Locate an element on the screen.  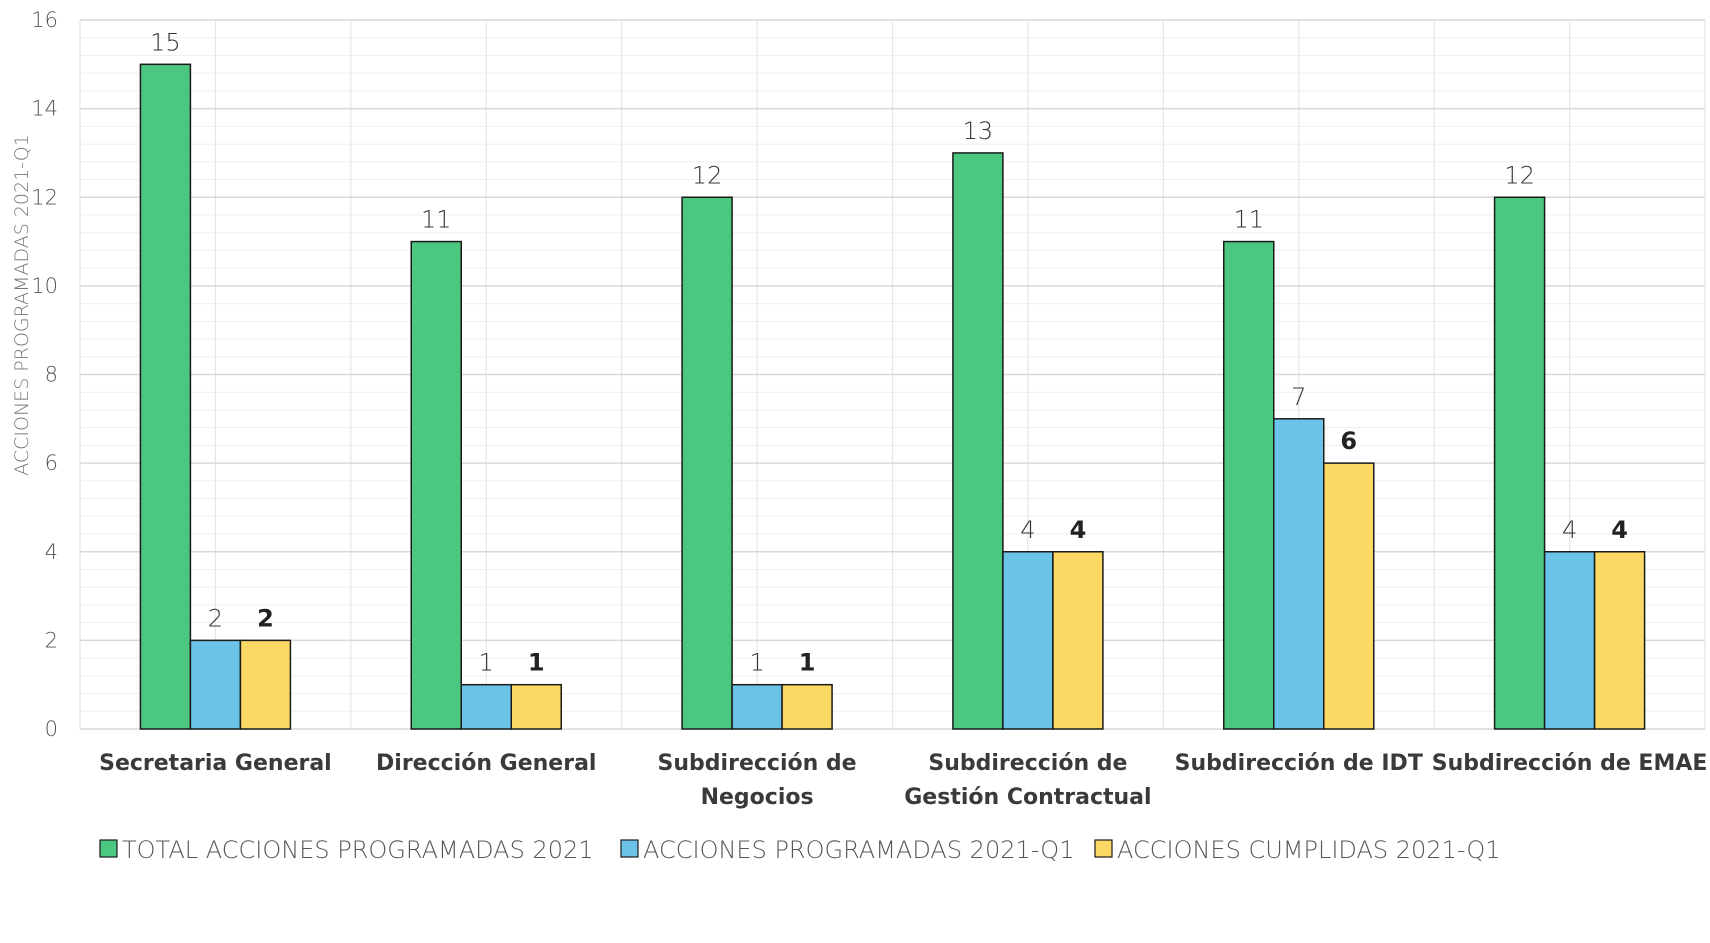
legend-label: ACCIONES PROGRAMADAS 2021-Q1 is located at coordinates (858, 850).